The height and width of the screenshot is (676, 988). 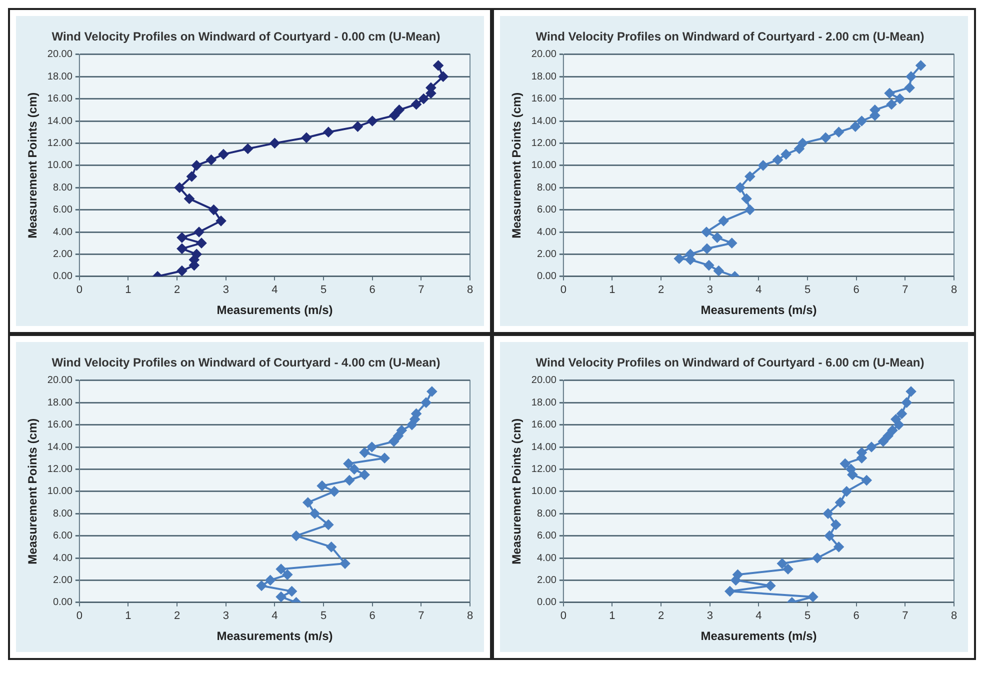 What do you see at coordinates (730, 37) in the screenshot?
I see `chart-title: Wind Velocity Profiles on Windward of Courtyard - 2.00 cm (U-Mean)` at bounding box center [730, 37].